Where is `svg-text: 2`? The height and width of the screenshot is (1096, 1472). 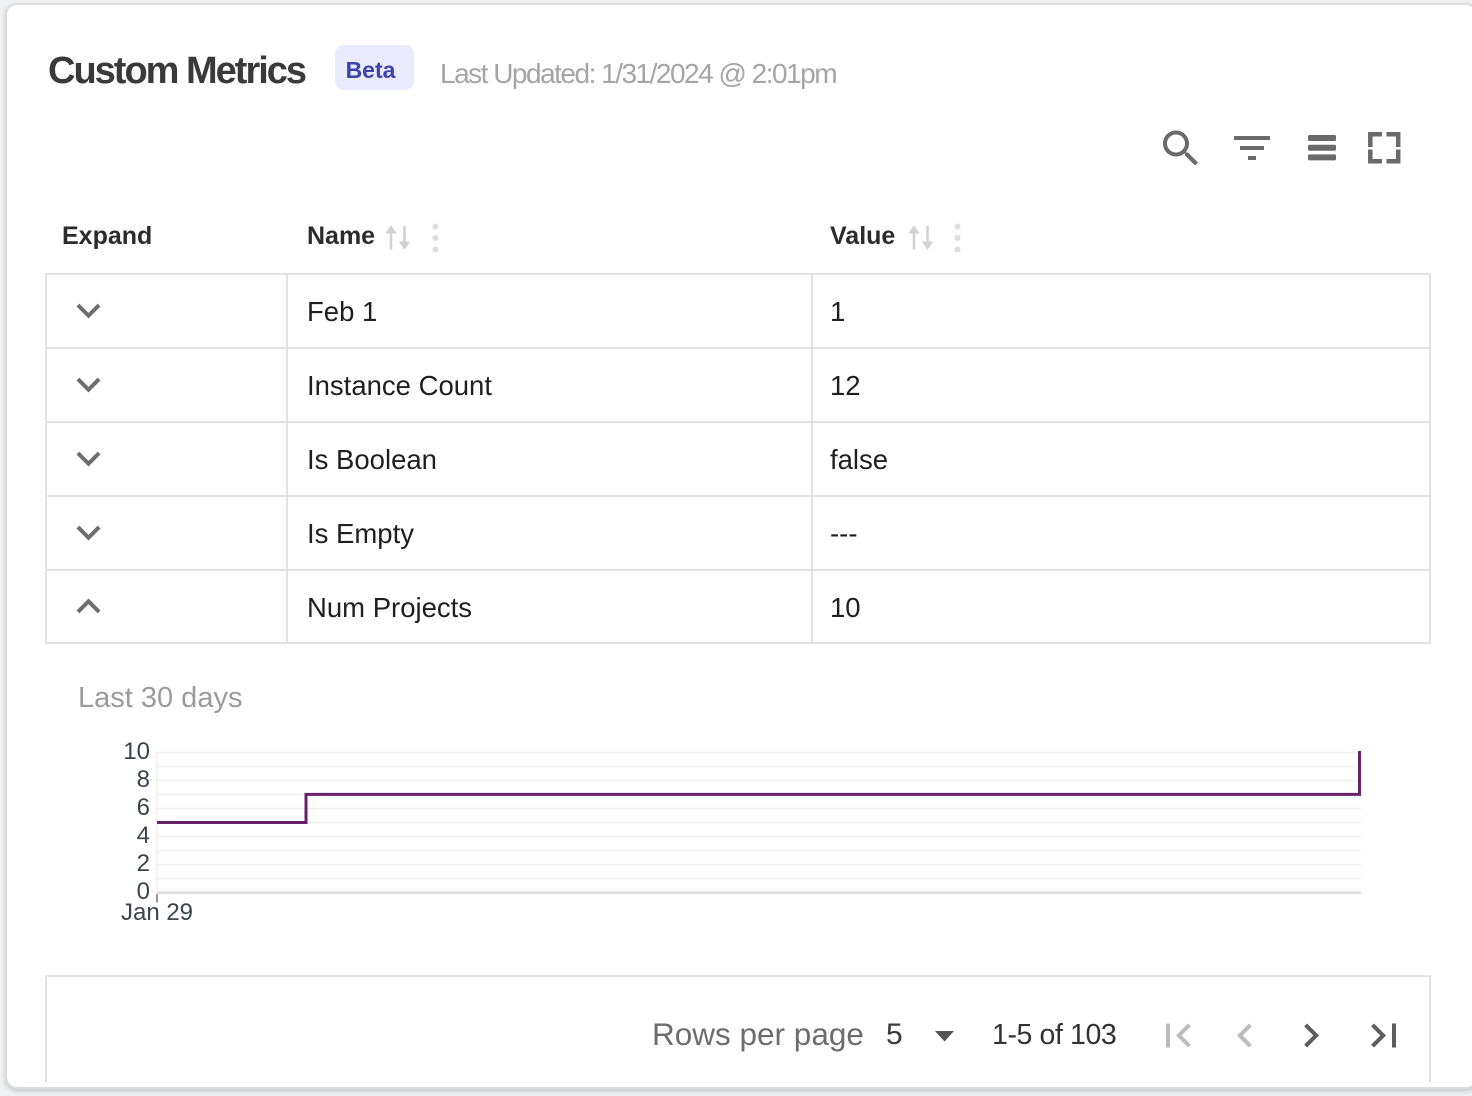
svg-text: 2 is located at coordinates (143, 863).